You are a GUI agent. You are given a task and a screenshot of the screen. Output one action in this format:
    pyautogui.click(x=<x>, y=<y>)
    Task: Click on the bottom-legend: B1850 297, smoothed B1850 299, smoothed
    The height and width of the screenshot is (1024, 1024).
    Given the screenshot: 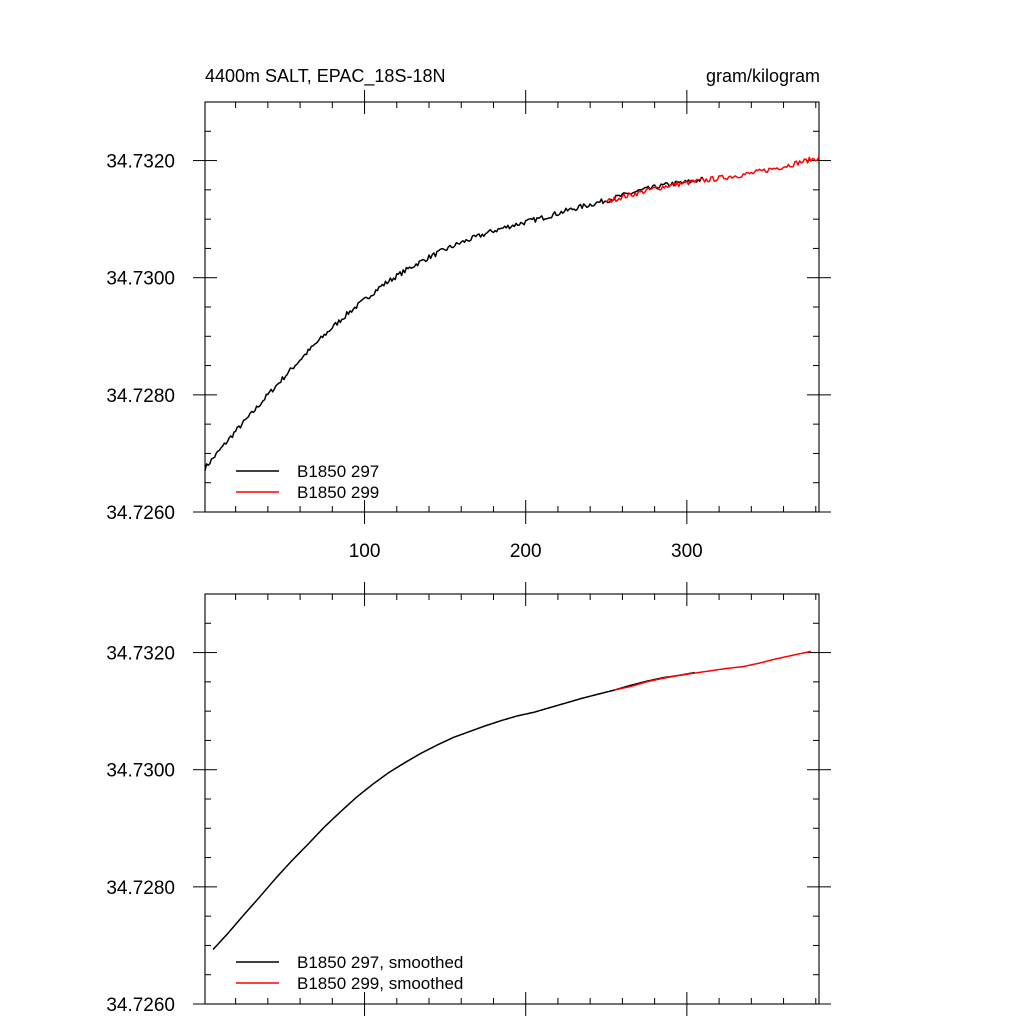 What is the action you would take?
    pyautogui.click(x=349, y=973)
    